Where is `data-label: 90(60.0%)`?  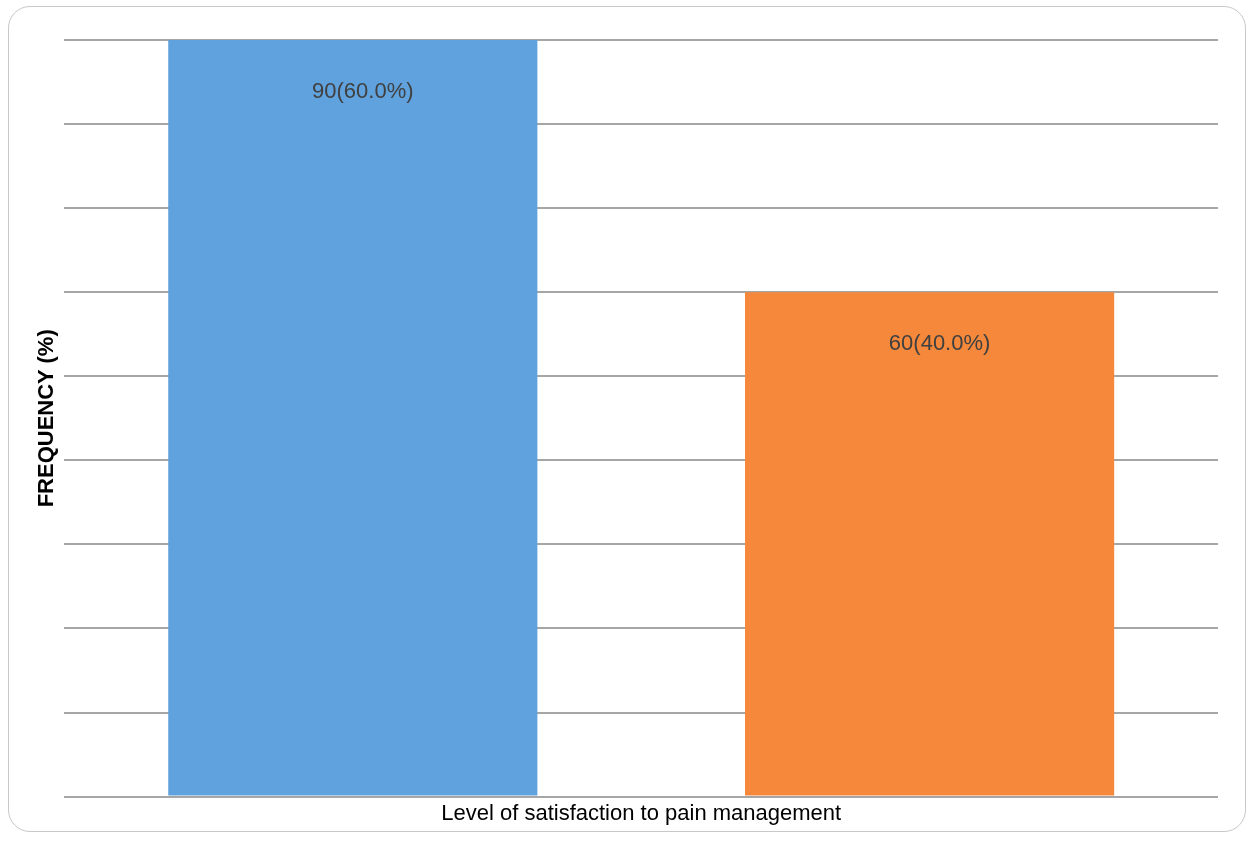 data-label: 90(60.0%) is located at coordinates (363, 91).